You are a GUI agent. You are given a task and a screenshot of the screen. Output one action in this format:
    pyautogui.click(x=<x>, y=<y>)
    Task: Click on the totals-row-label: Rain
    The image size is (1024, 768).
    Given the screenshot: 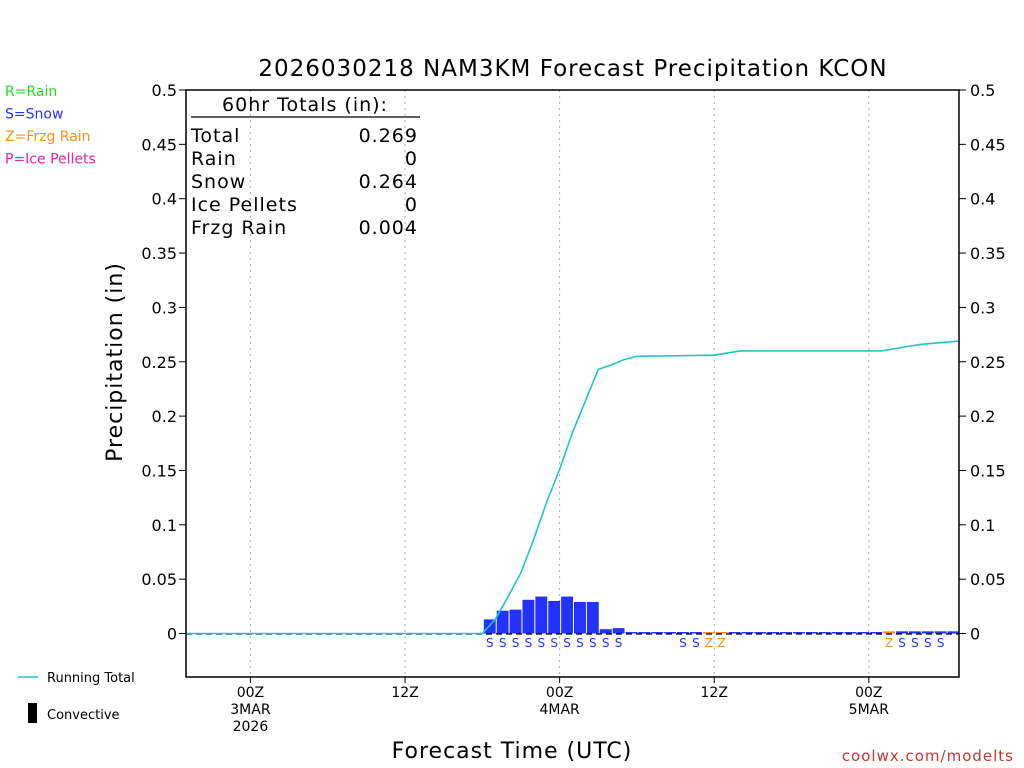 What is the action you would take?
    pyautogui.click(x=214, y=159)
    